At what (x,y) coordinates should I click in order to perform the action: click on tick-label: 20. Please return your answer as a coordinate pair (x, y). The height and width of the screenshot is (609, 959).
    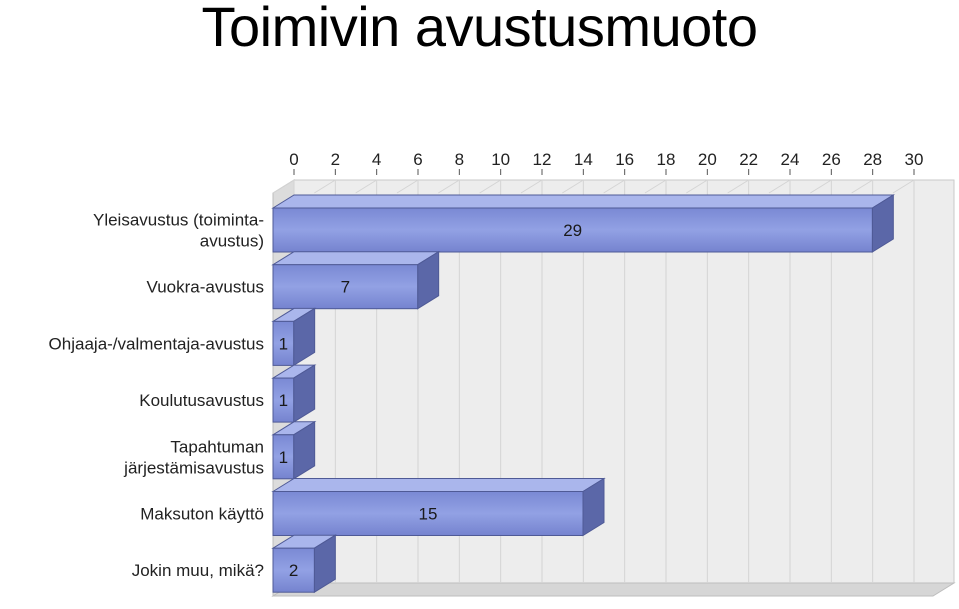
    Looking at the image, I should click on (707, 159).